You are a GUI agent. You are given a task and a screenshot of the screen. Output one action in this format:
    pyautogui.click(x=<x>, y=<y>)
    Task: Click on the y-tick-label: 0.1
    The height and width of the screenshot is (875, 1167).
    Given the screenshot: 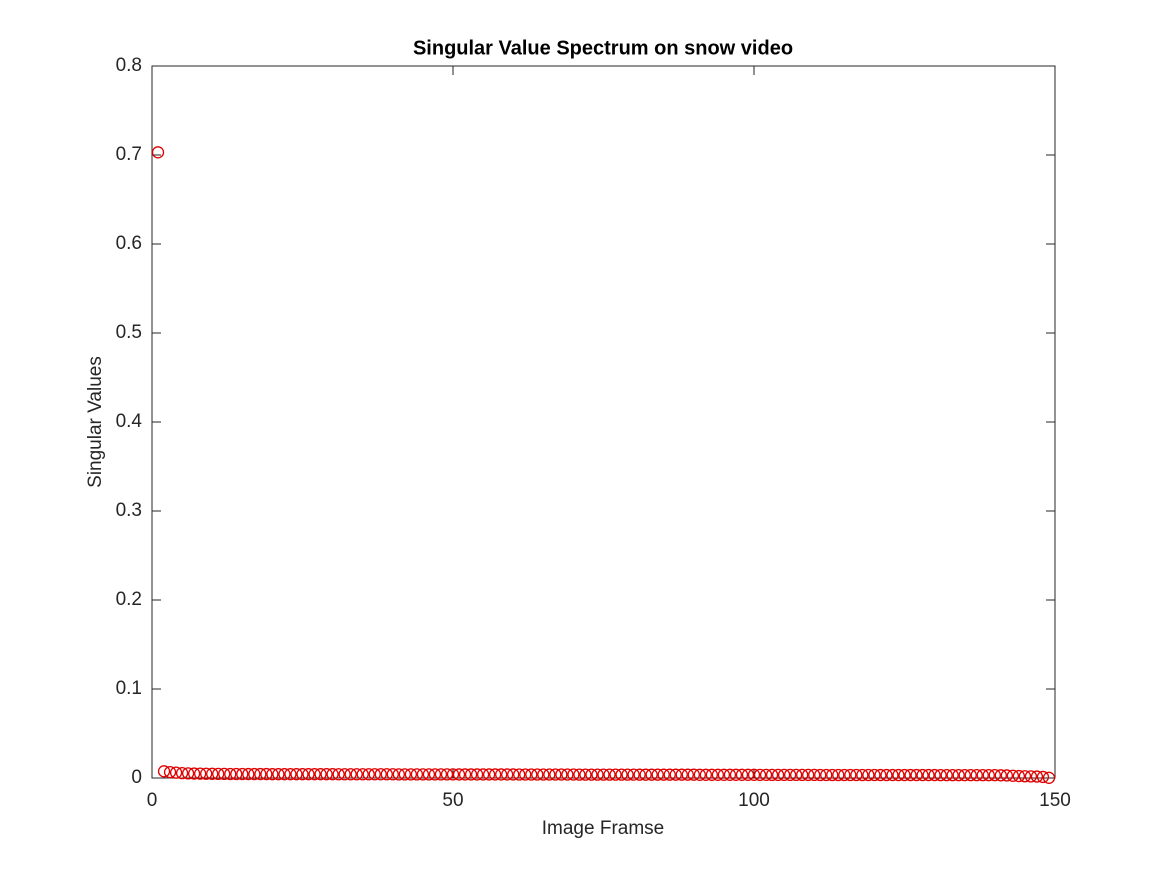 What is the action you would take?
    pyautogui.click(x=129, y=688)
    